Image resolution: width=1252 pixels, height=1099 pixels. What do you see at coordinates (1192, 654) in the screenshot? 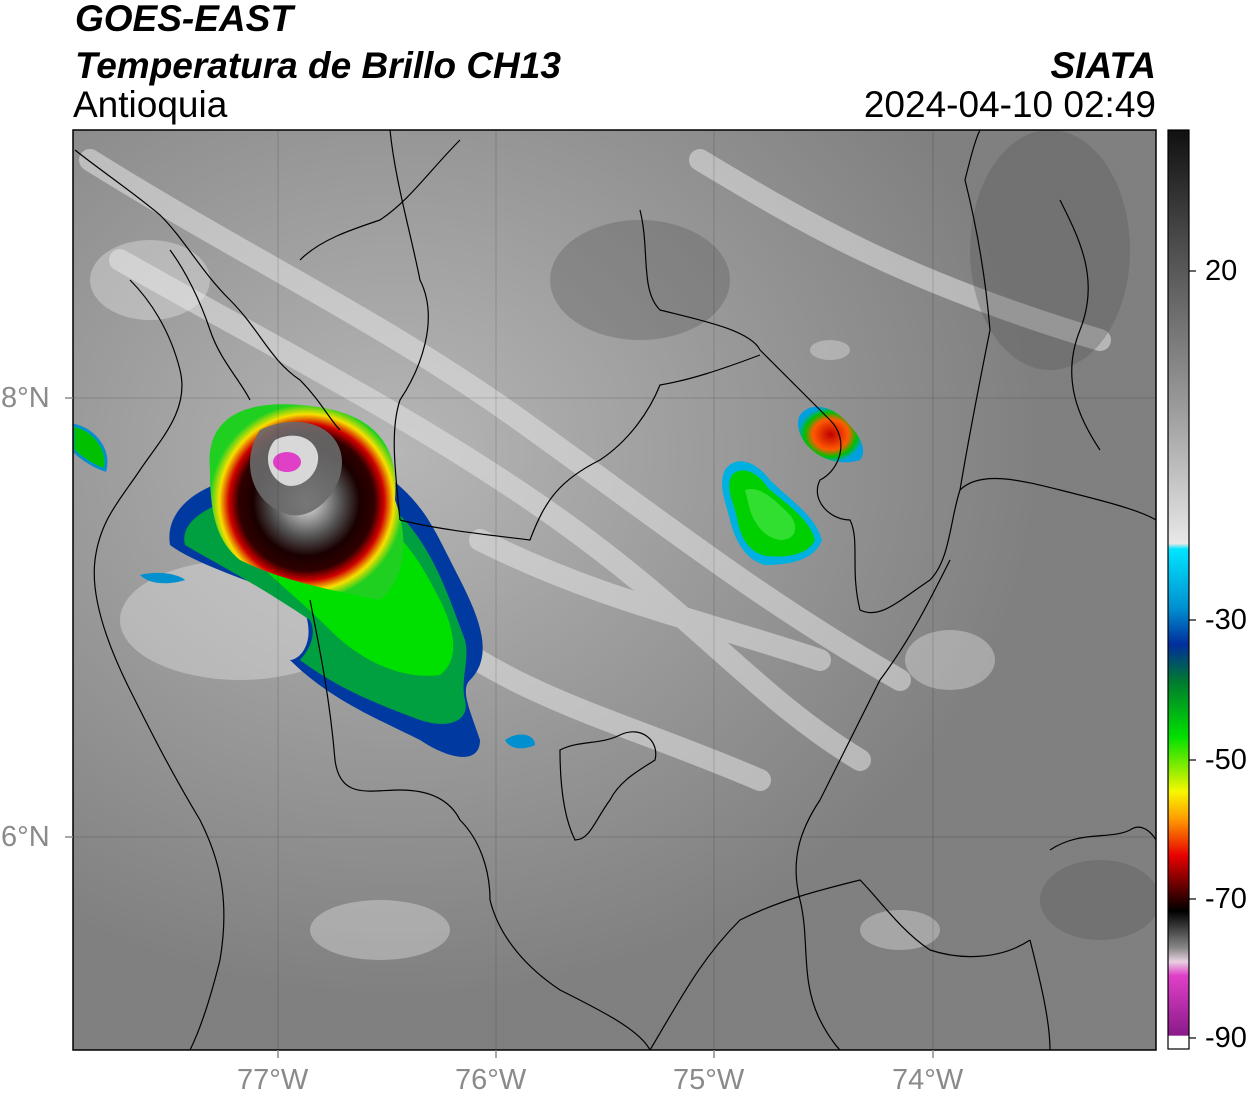
I see `colorbar-ticks` at bounding box center [1192, 654].